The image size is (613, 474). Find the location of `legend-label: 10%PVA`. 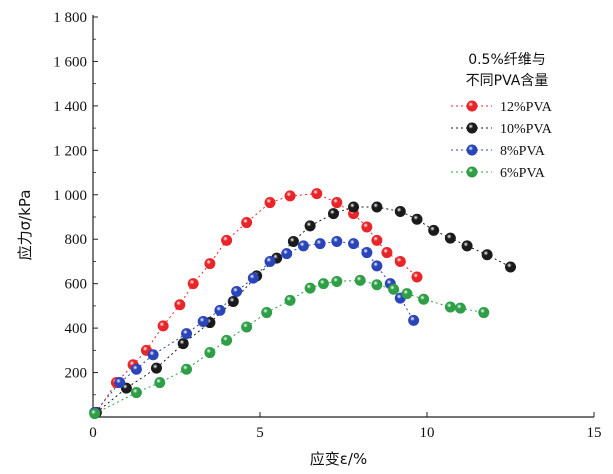

legend-label: 10%PVA is located at coordinates (526, 129).